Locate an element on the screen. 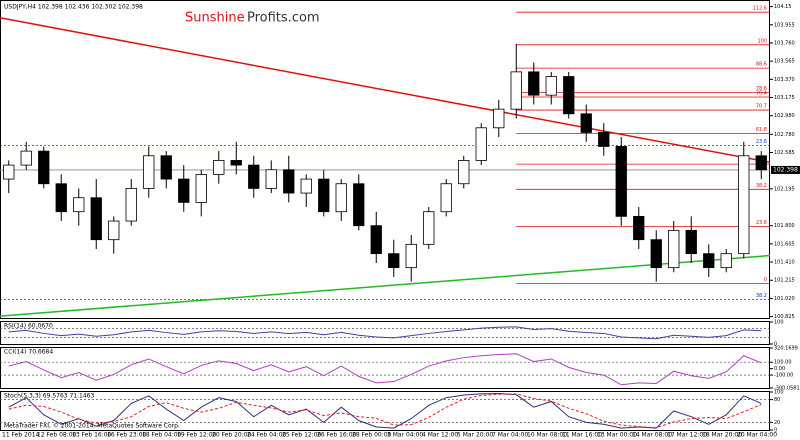 This screenshot has width=800, height=440. y-tick-label: -100.00 is located at coordinates (783, 376).